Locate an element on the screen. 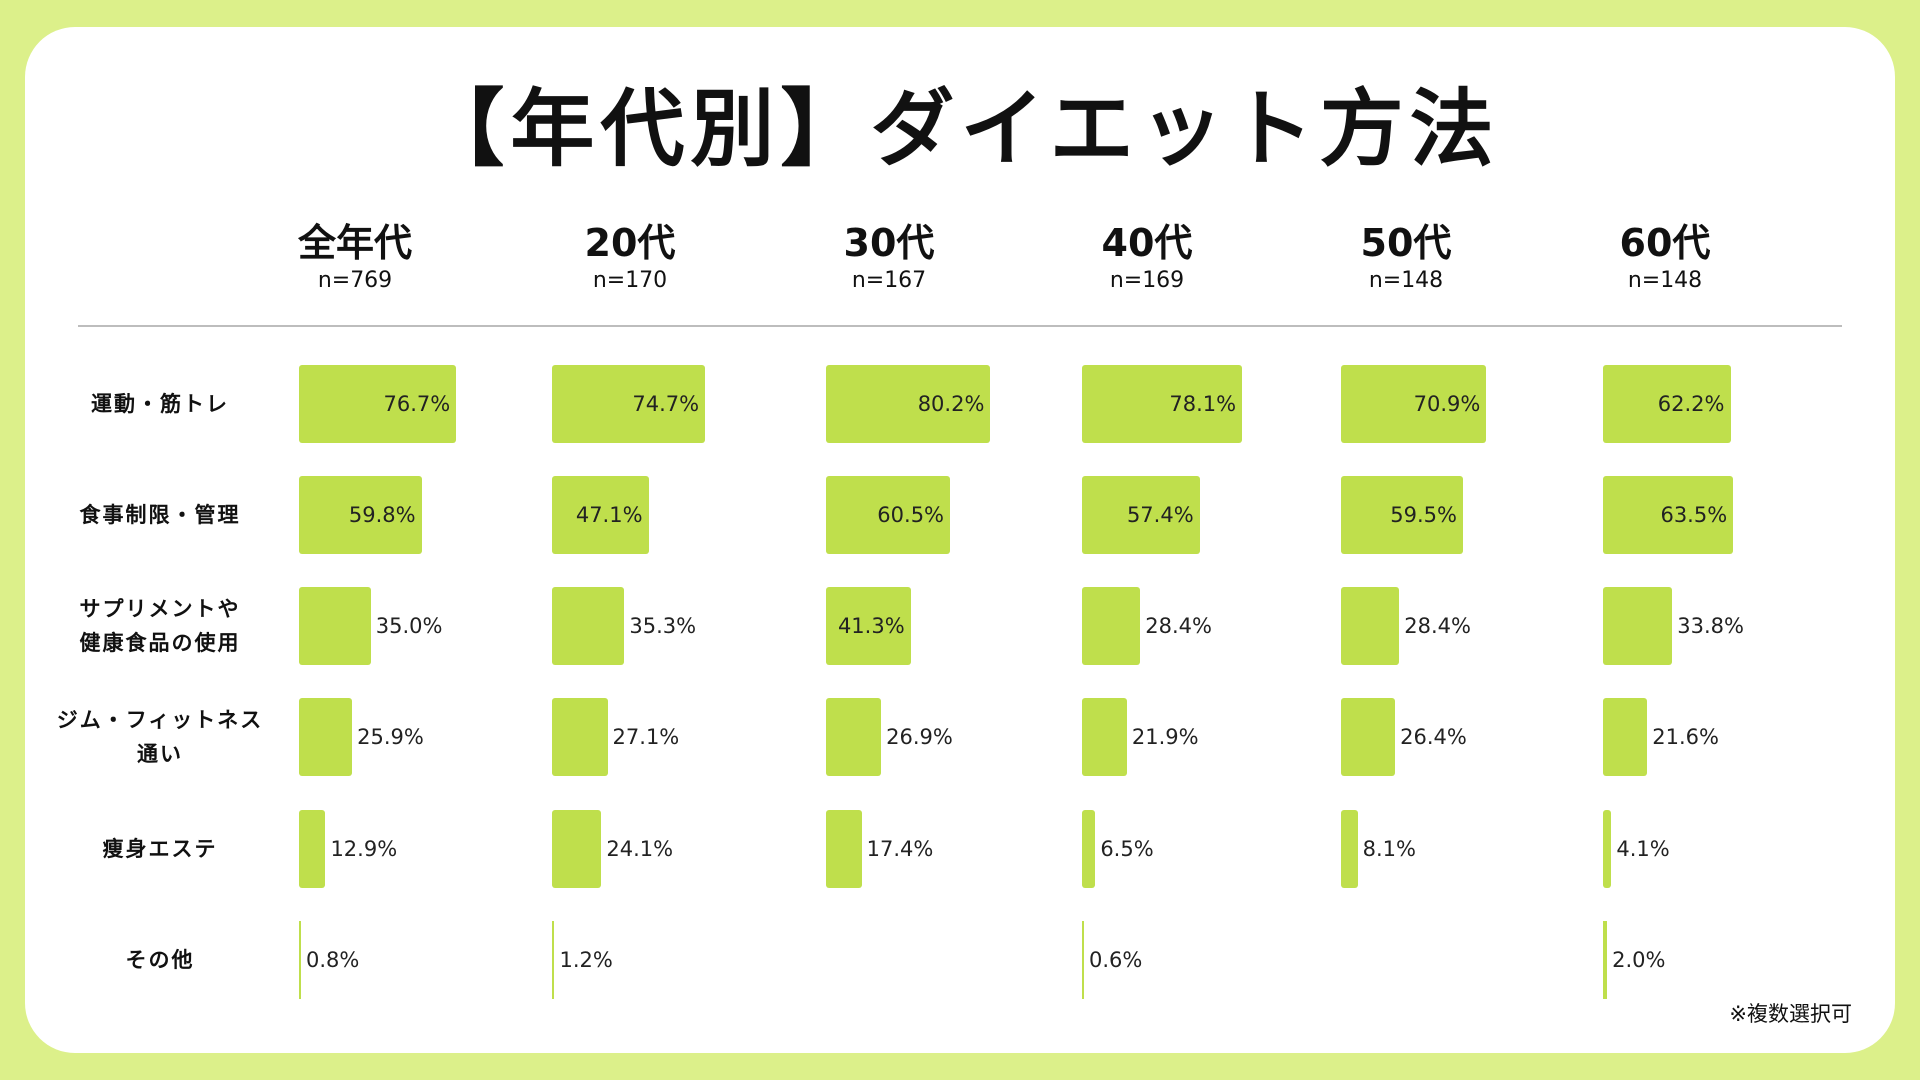  category-label: その他 is located at coordinates (160, 960).